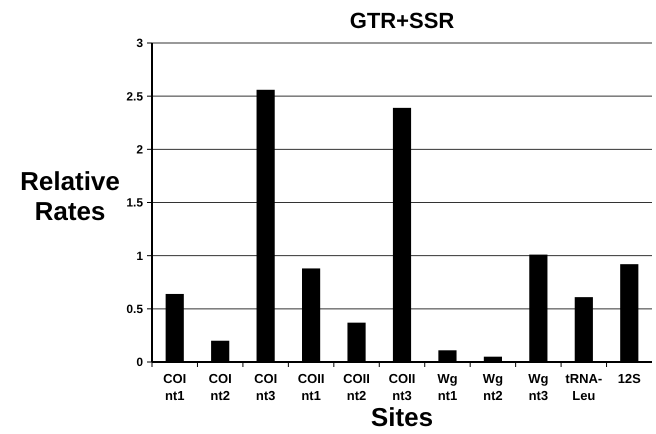  Describe the element at coordinates (70, 196) in the screenshot. I see `y-axis-title: Relative Rates` at that location.